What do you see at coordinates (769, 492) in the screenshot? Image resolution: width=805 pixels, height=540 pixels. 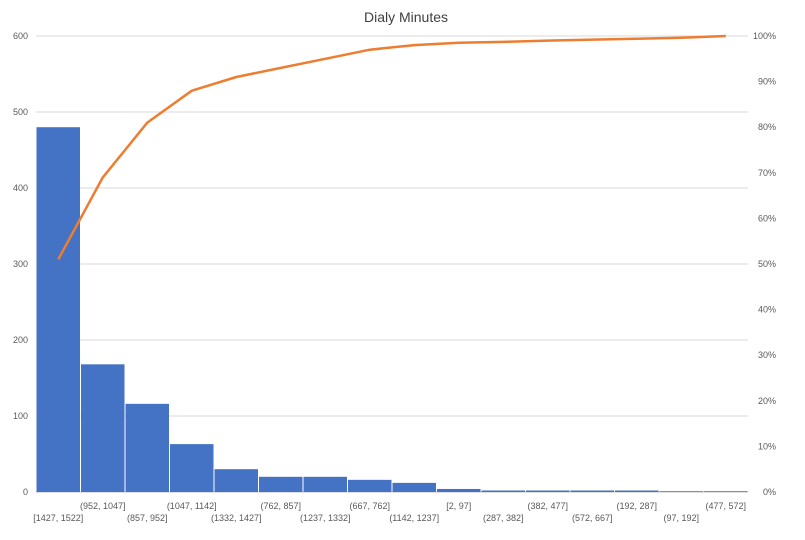 I see `y-right-tick-label: 0%` at bounding box center [769, 492].